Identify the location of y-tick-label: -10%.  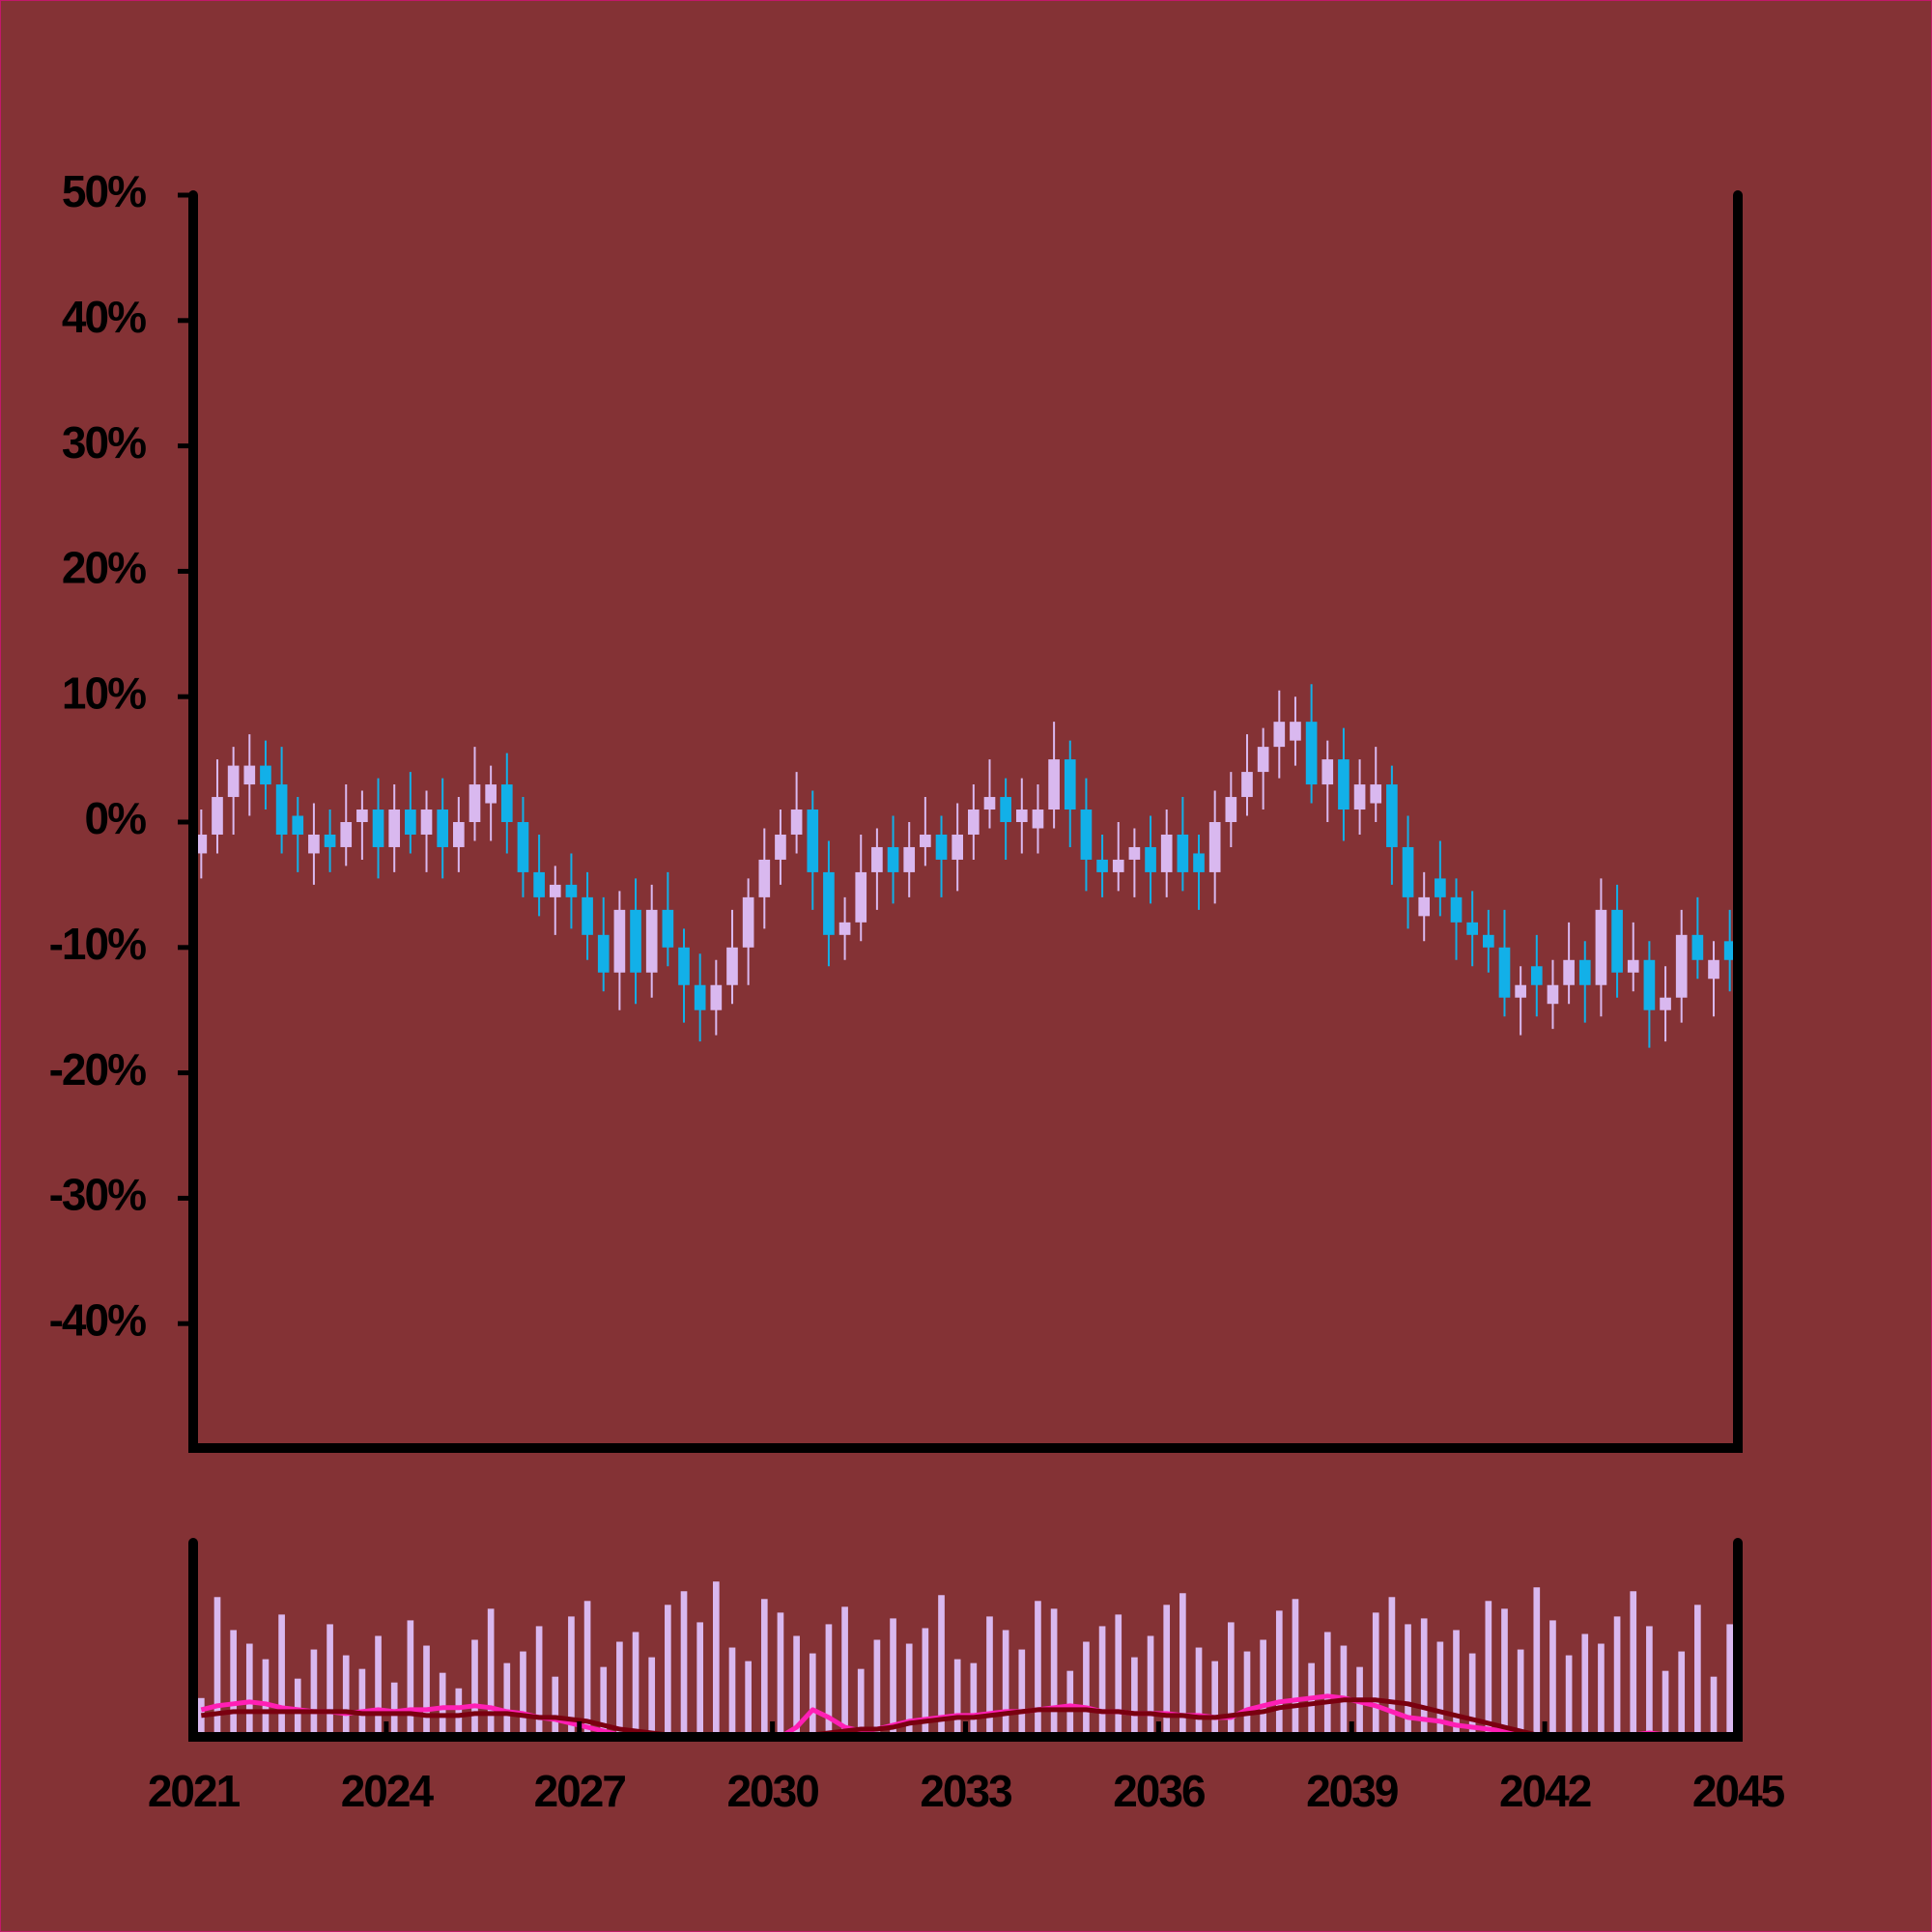
(97, 944).